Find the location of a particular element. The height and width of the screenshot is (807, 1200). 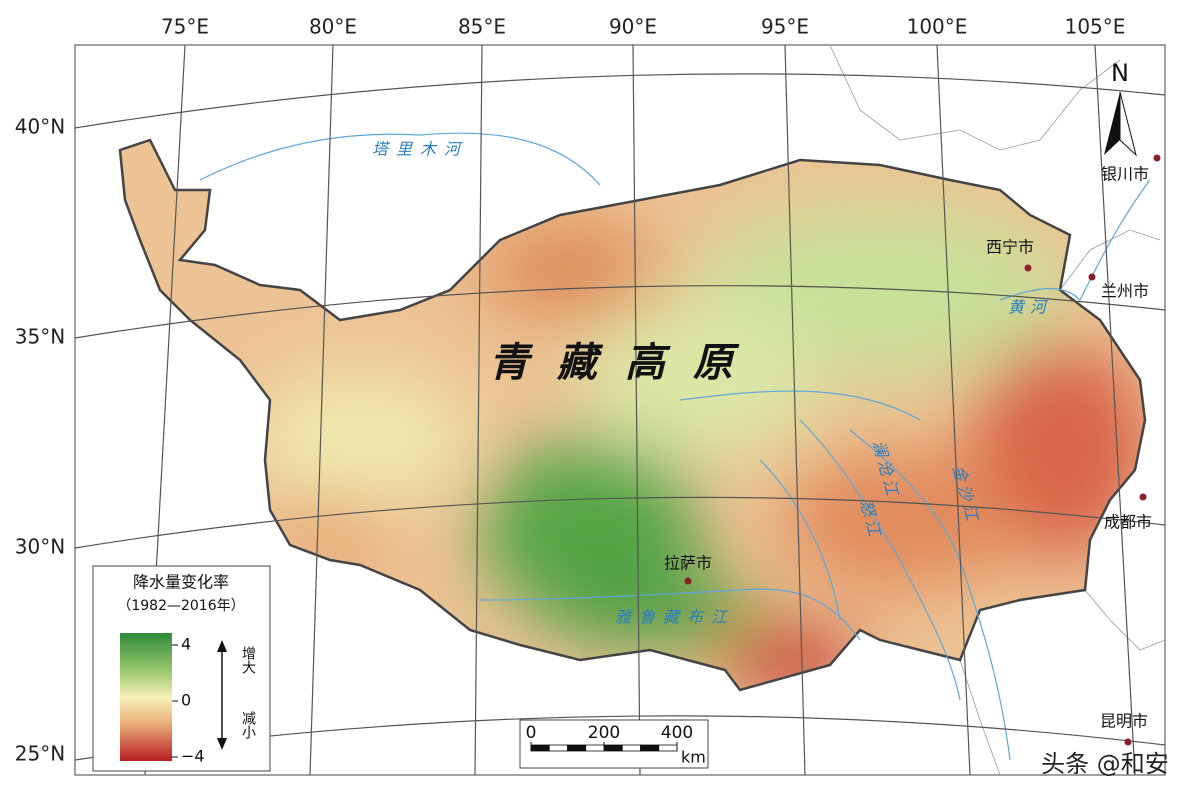

legend: 降水量变化率 （1982—2016年） 增大 减小 4 0 −4 is located at coordinates (181, 668).